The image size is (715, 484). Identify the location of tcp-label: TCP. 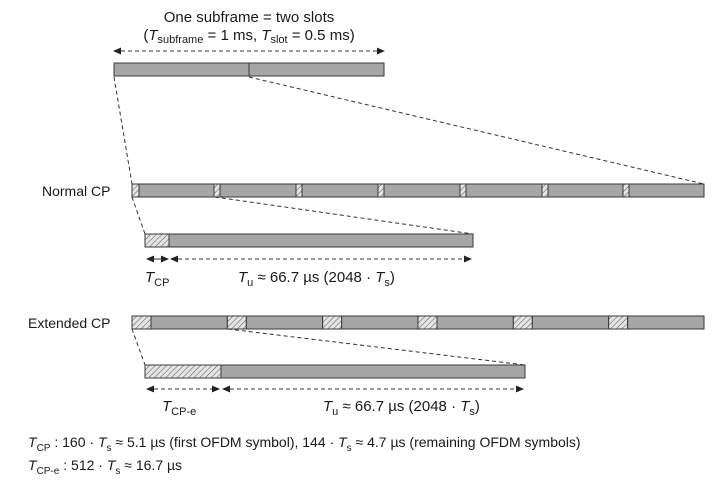
(157, 279).